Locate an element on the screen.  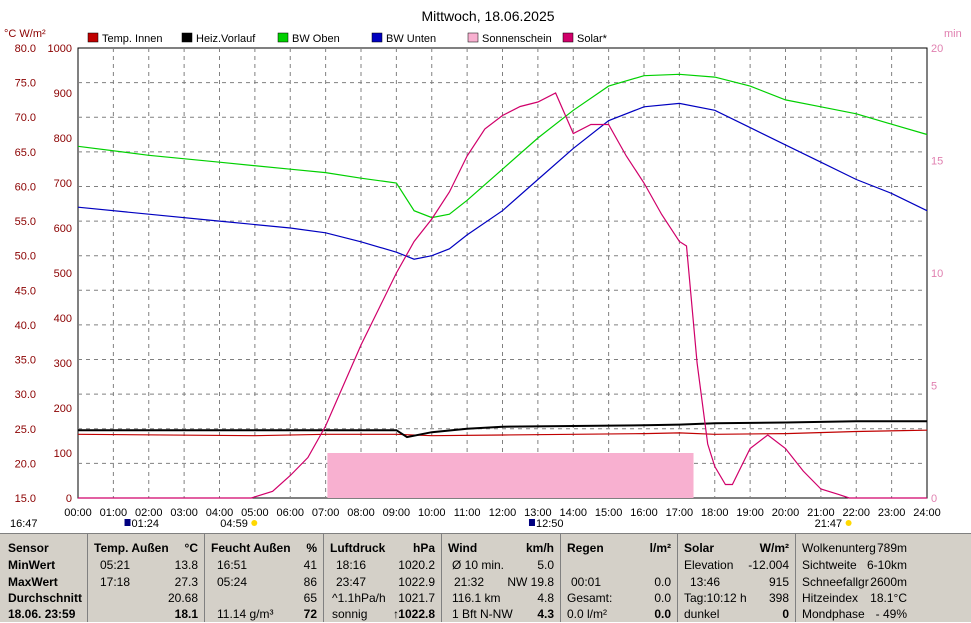
hum-min: 41 is located at coordinates (310, 565).